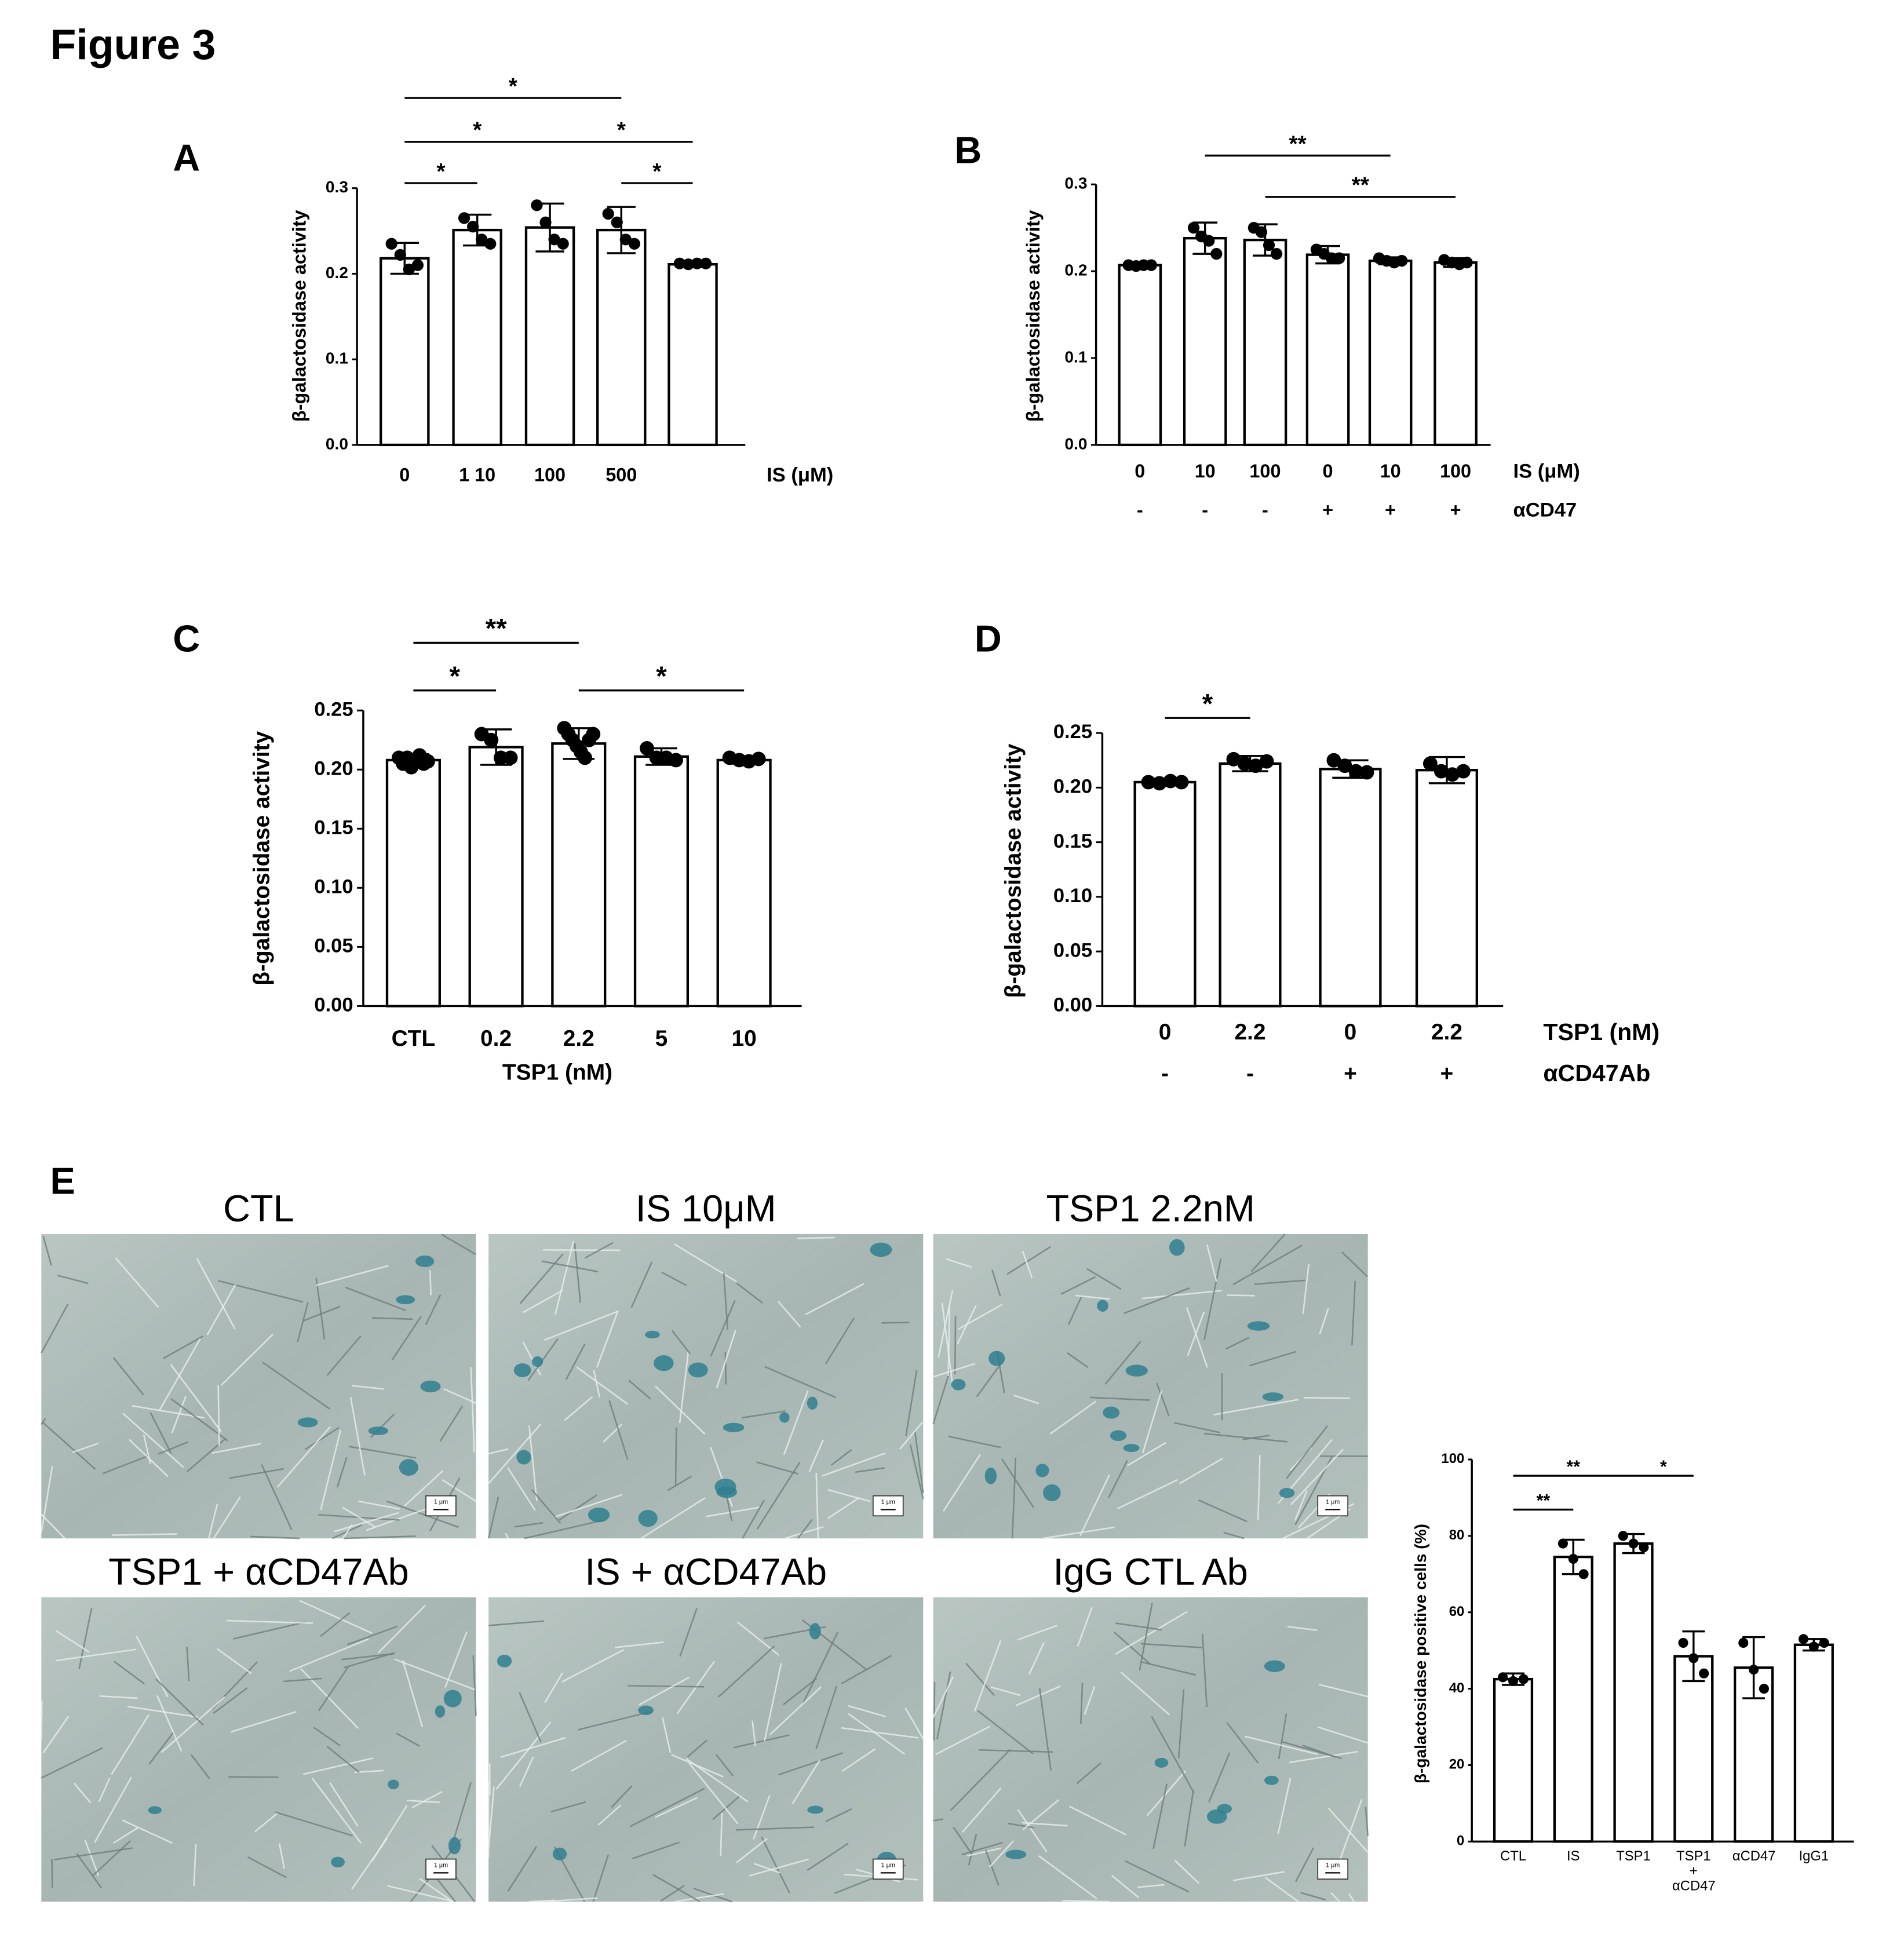  Describe the element at coordinates (1754, 1857) in the screenshot. I see `x-tick-label: αCD47` at that location.